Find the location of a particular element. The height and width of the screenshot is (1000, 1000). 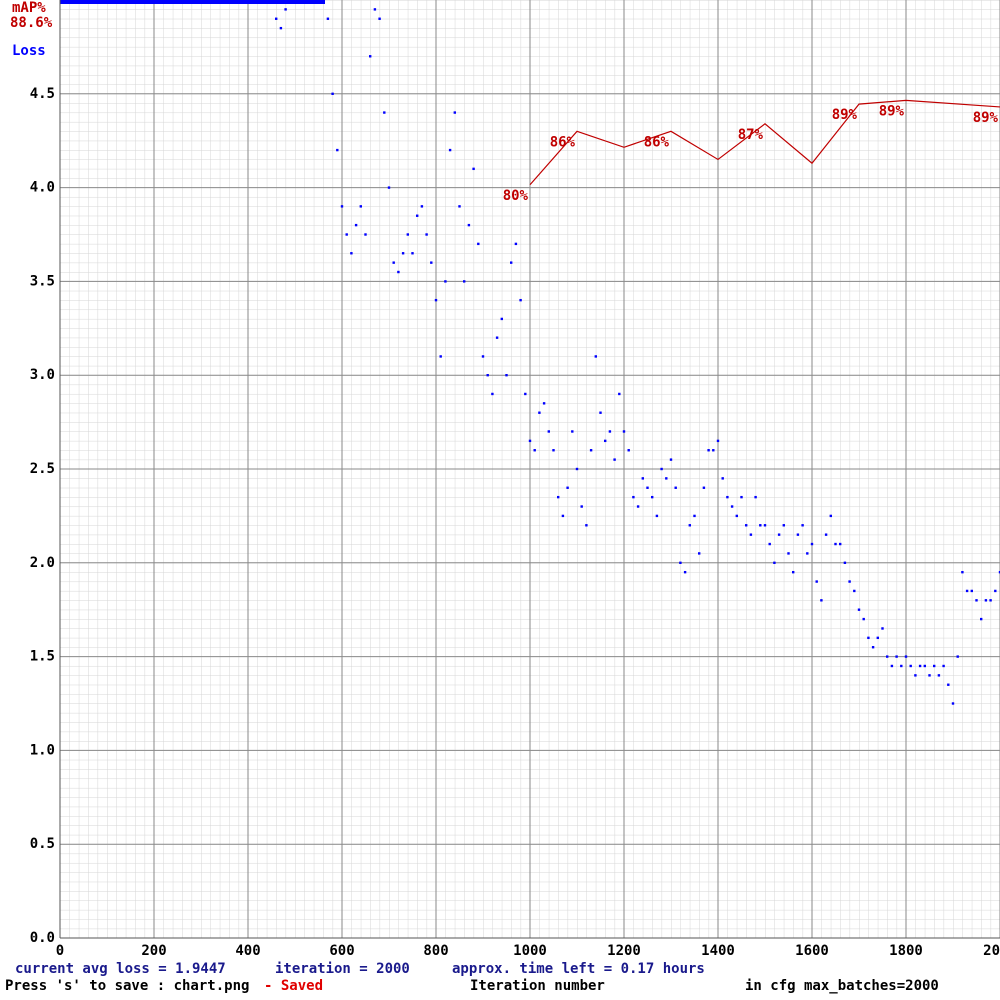

map-label: 87% is located at coordinates (751, 135).